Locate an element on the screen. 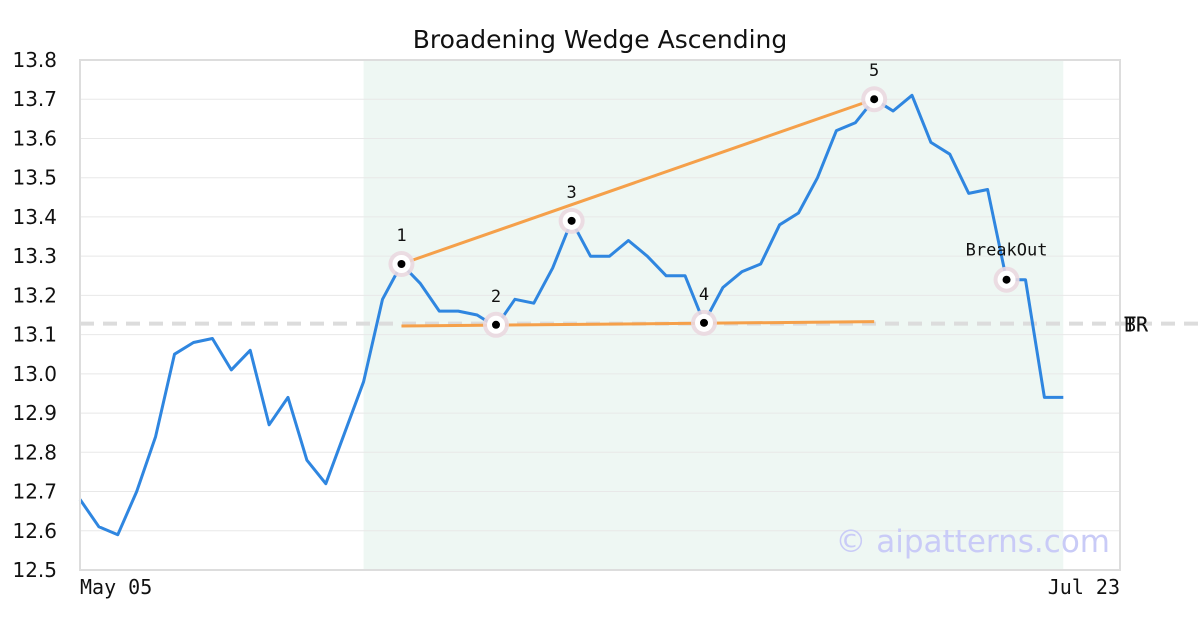 Image resolution: width=1200 pixels, height=630 pixels. y-tick-label: 13.7 is located at coordinates (34, 99).